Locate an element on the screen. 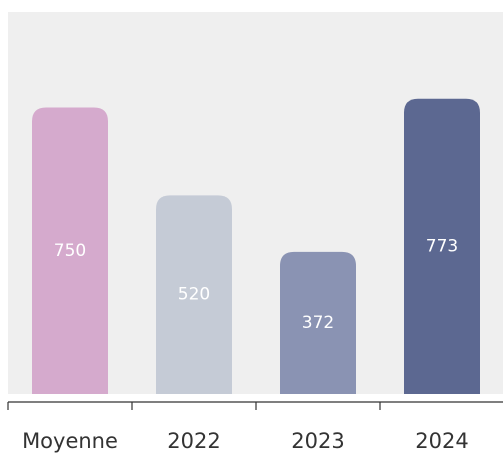  value-label: 372 is located at coordinates (318, 323).